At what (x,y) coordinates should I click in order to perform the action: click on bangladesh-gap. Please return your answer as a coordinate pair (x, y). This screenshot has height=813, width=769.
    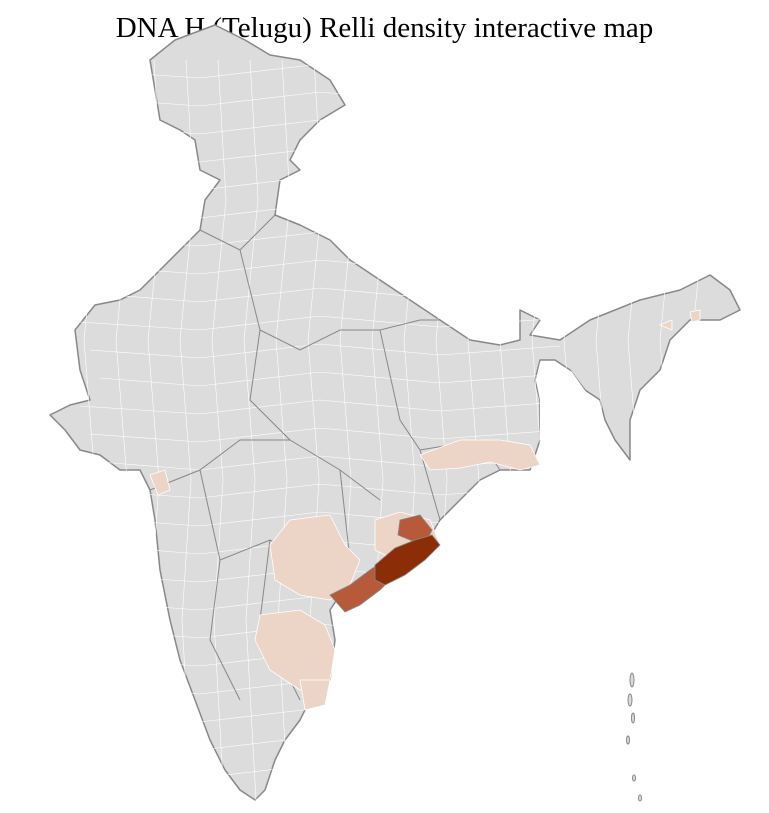
    Looking at the image, I should click on (567, 406).